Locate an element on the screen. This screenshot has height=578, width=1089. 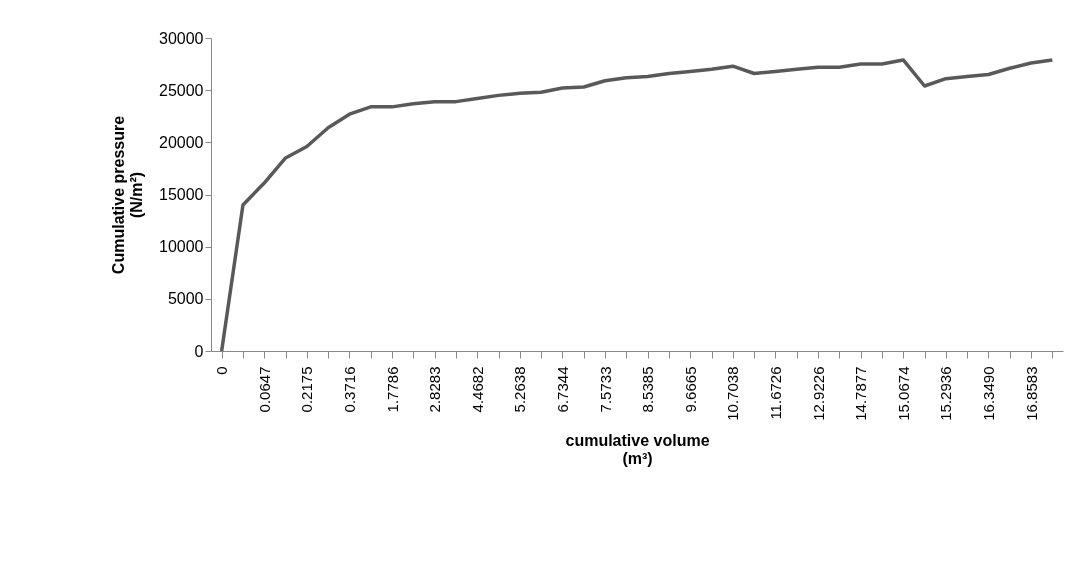
y-tick-label: 15000 is located at coordinates (181, 194).